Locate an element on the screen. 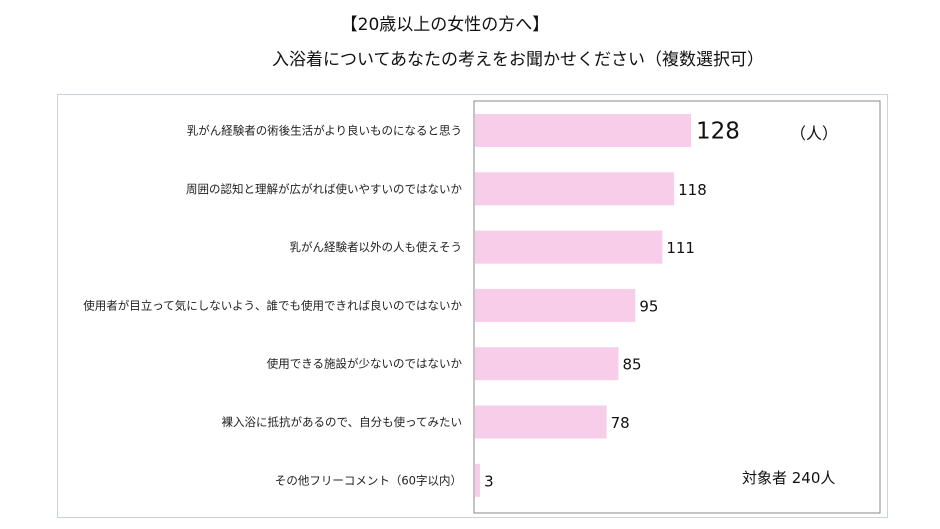  value-label: 111 is located at coordinates (680, 248).